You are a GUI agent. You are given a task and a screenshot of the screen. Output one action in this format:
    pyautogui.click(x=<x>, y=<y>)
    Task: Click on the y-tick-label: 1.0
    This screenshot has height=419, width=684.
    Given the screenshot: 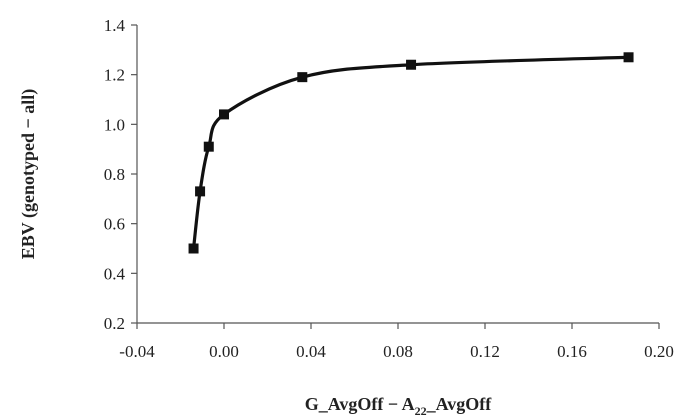 What is the action you would take?
    pyautogui.click(x=114, y=124)
    